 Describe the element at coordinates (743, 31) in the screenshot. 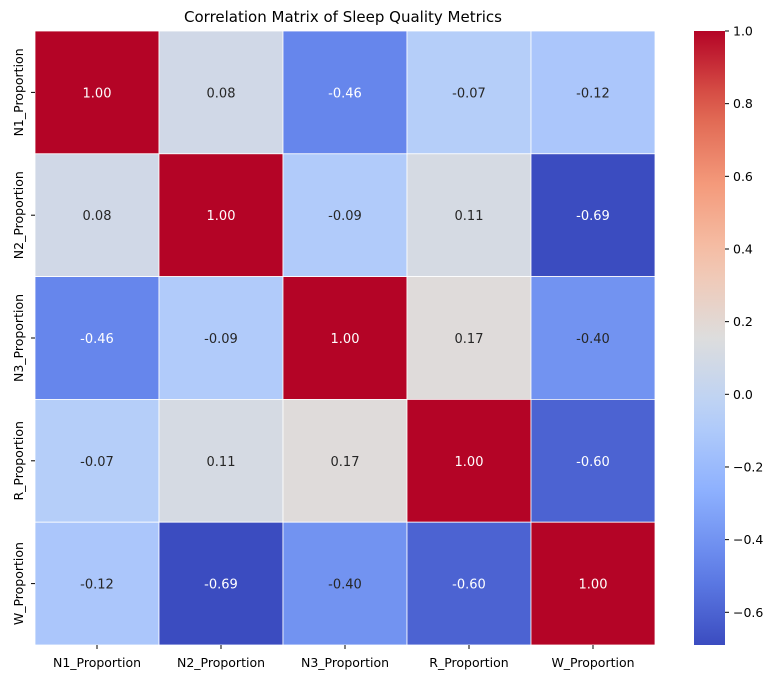

I see `colorbar-tick-label: 1.0` at that location.